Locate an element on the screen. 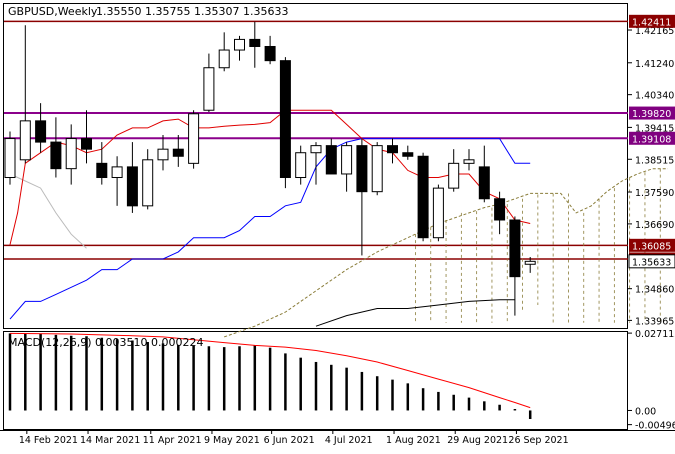 The image size is (675, 454). time-axis-label: 1 Aug 2021 is located at coordinates (413, 440).